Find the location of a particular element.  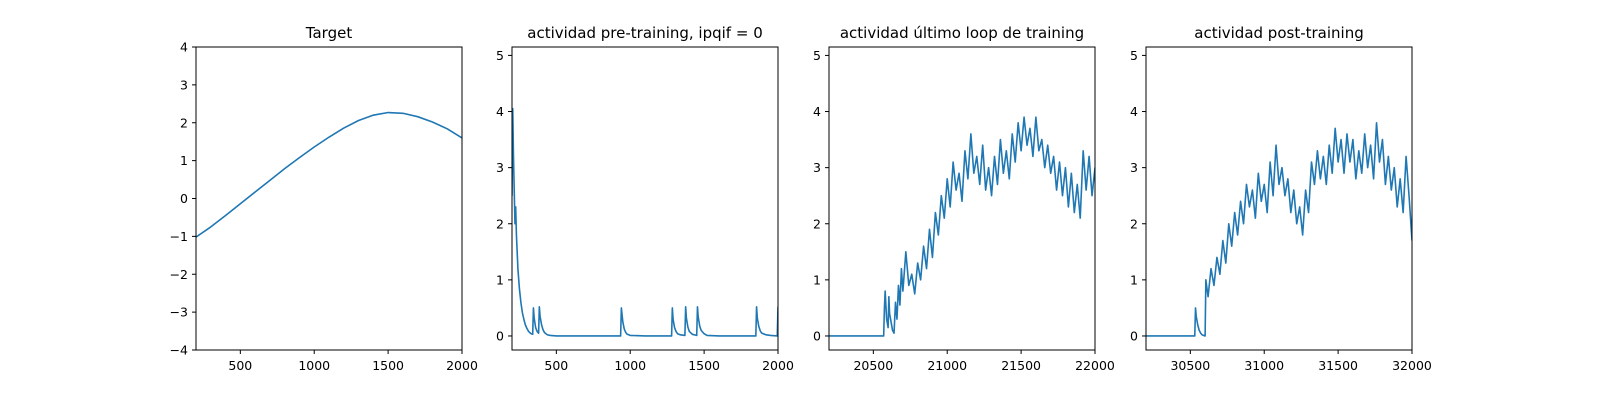

y-tick-label: −1 is located at coordinates (179, 236).